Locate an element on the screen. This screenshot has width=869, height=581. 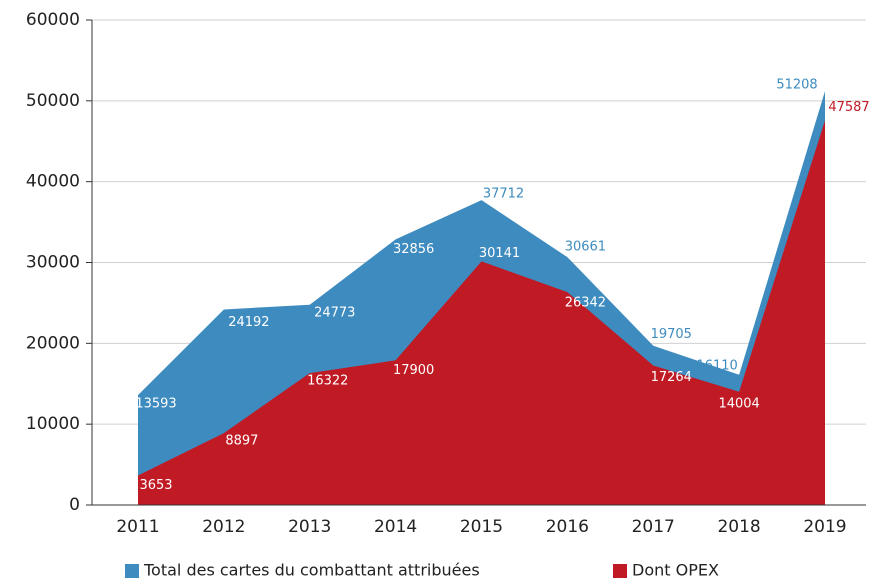
x-tick-label: 2018 is located at coordinates (738, 527).